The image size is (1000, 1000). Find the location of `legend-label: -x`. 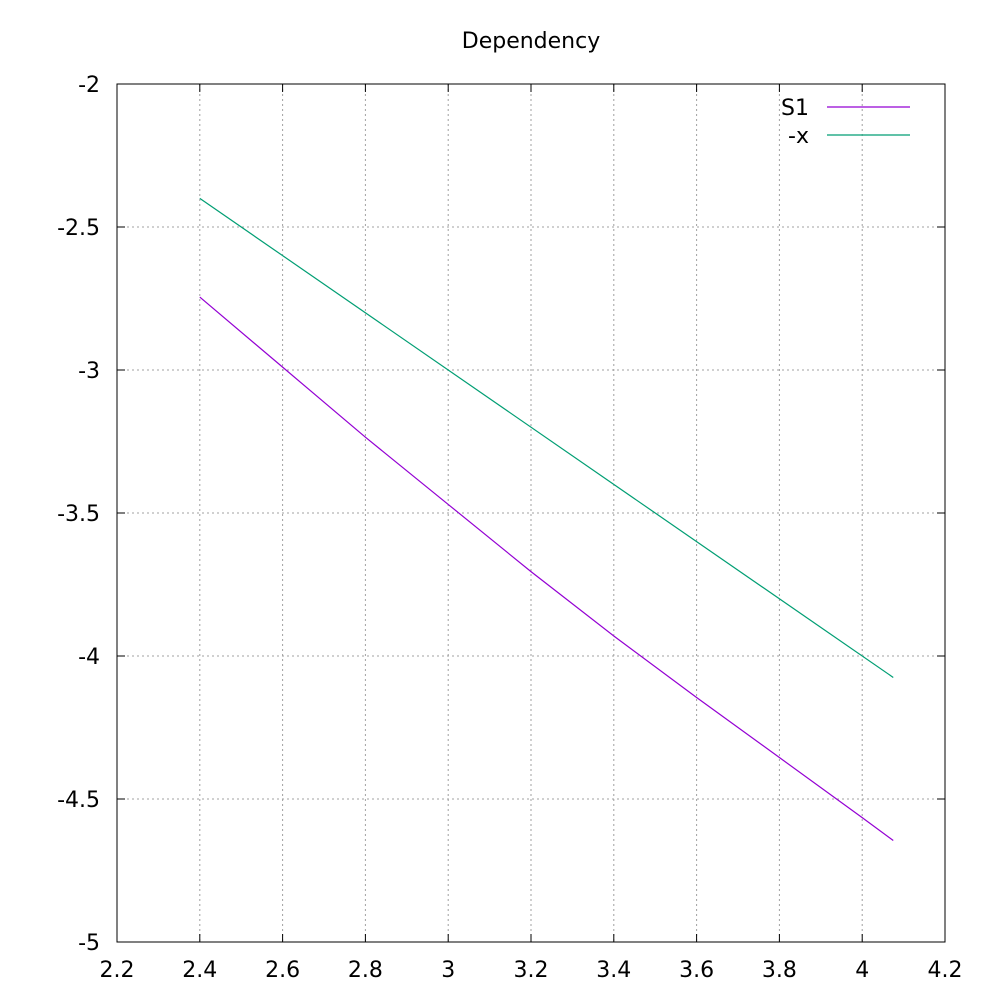

legend-label: -x is located at coordinates (798, 136).